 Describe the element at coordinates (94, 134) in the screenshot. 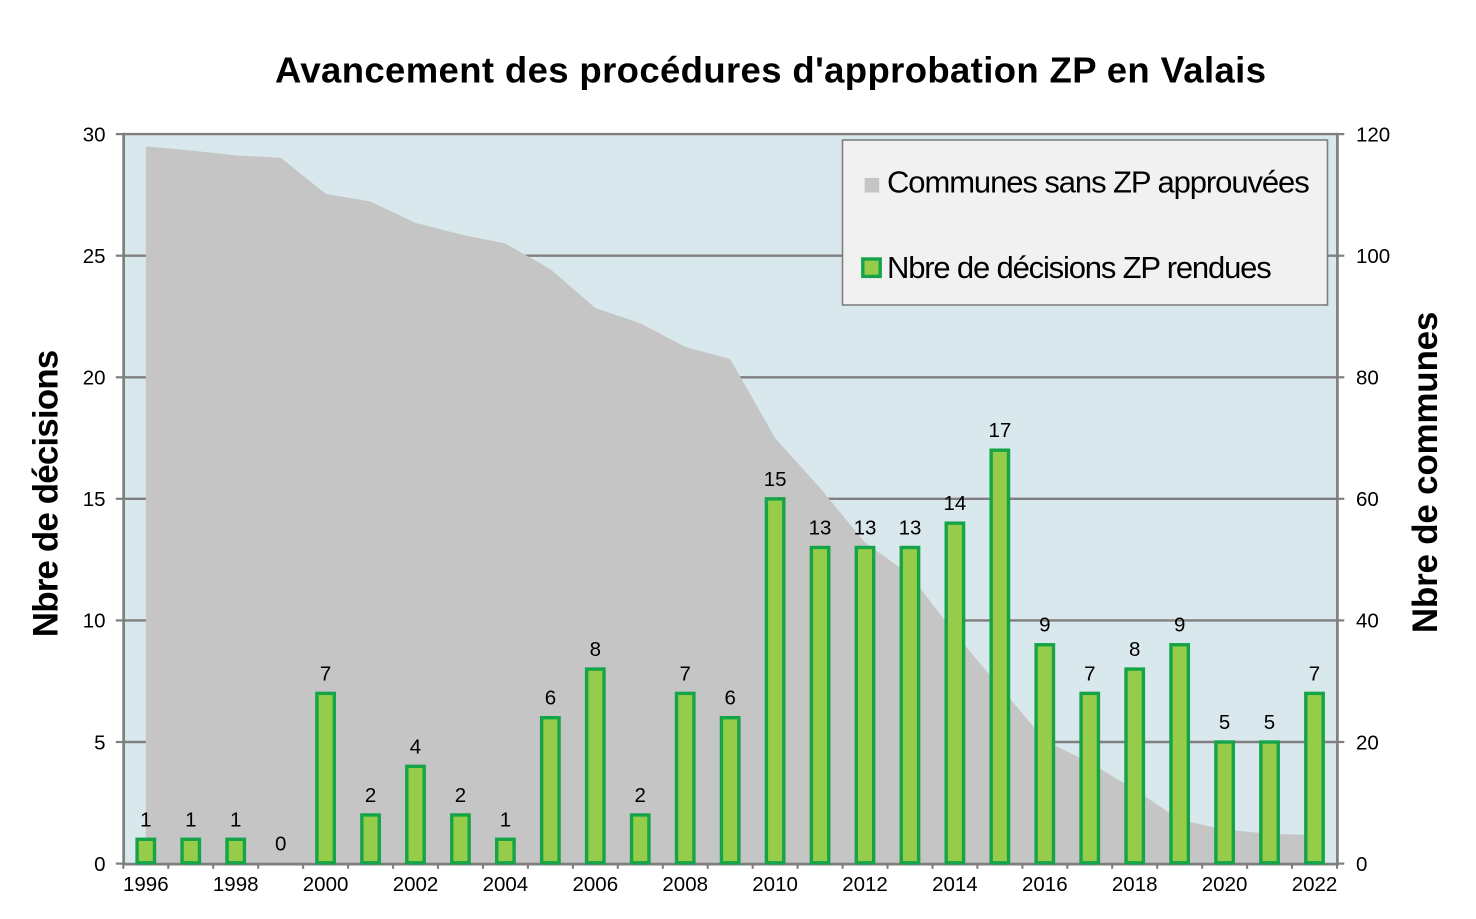

I see `svg-text: 30` at that location.